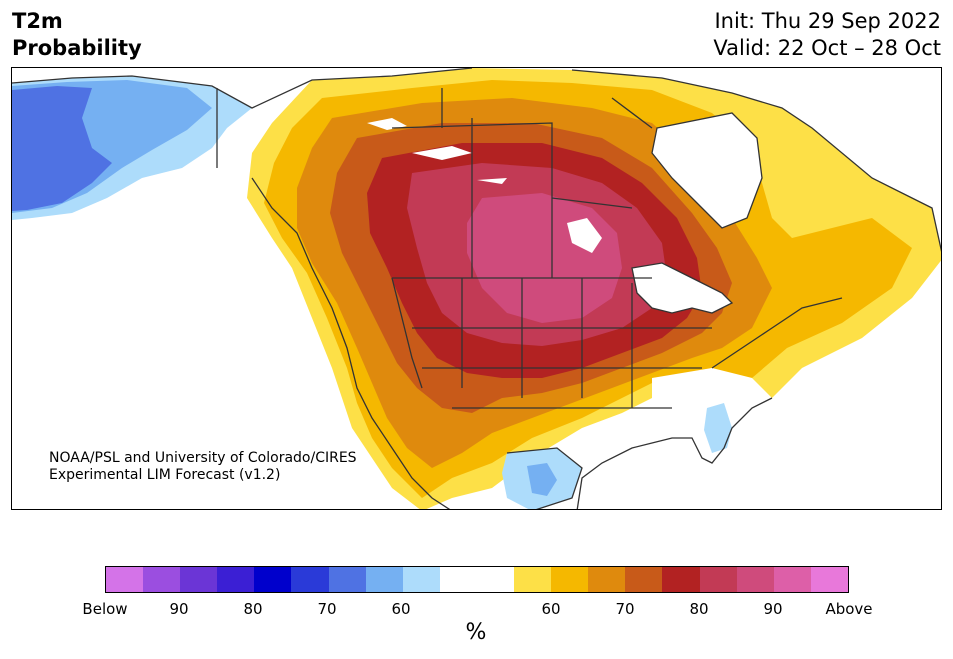 This screenshot has width=953, height=659. What do you see at coordinates (327, 609) in the screenshot?
I see `tick-below-70: 70` at bounding box center [327, 609].